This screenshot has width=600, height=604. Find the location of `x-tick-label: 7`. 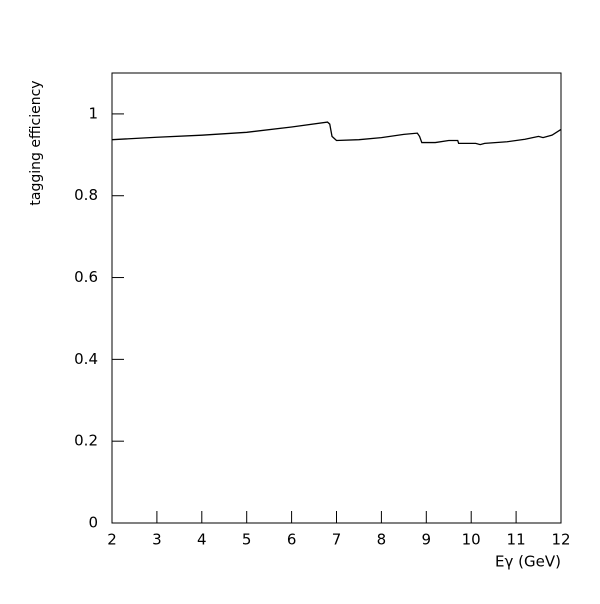

x-tick-label: 7 is located at coordinates (337, 540).